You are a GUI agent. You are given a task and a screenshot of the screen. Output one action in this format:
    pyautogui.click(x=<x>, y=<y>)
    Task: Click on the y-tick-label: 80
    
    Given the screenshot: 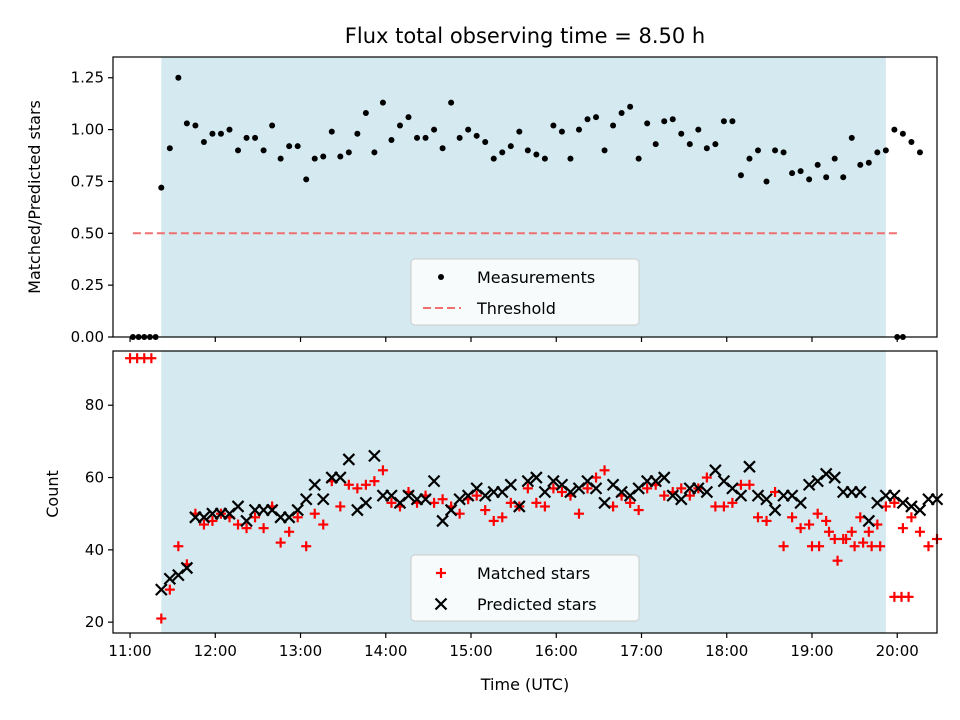 What is the action you would take?
    pyautogui.click(x=94, y=405)
    